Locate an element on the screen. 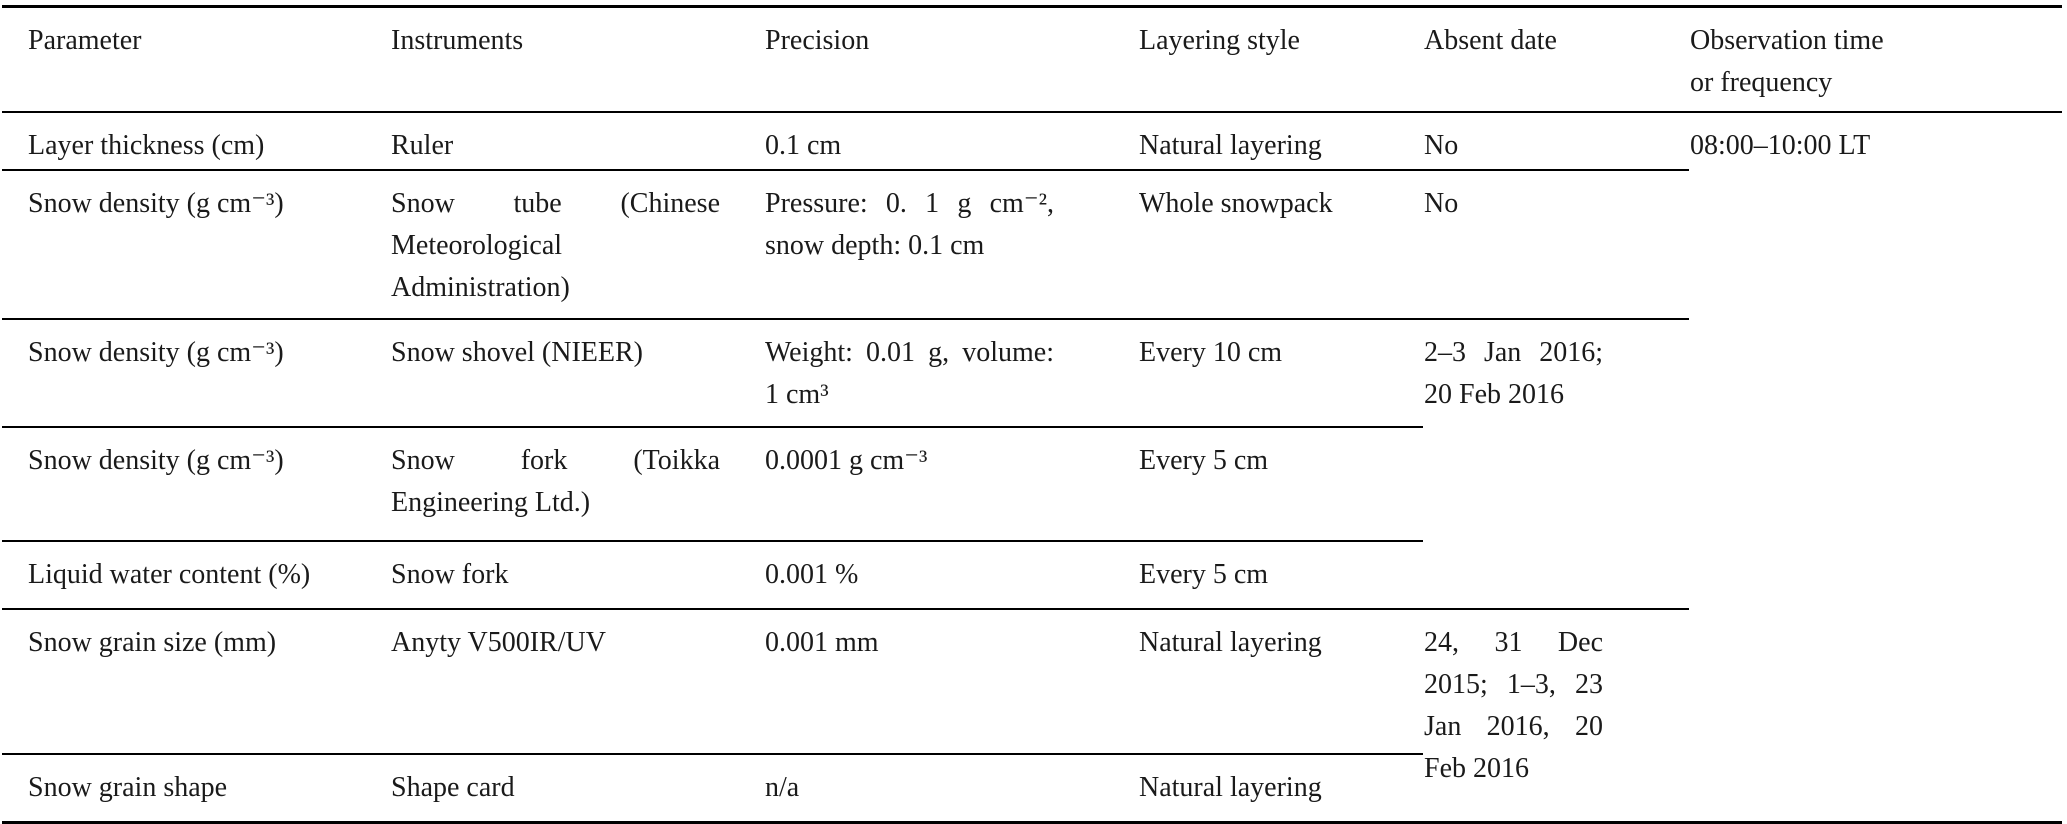  cell-absent-date: 2–3 Jan 2016; 20 Feb 2016 is located at coordinates (1556, 464).